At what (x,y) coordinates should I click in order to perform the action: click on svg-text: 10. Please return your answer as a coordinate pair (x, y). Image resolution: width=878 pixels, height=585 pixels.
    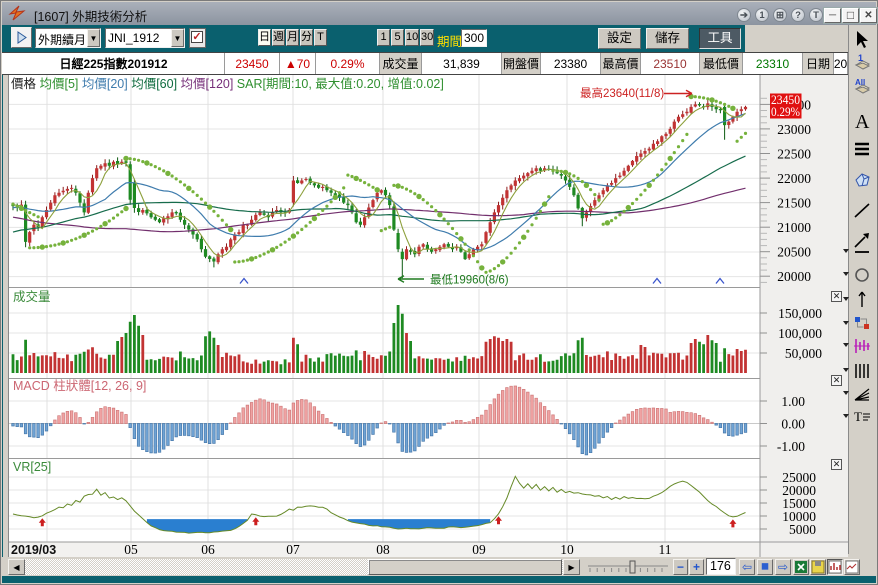
    Looking at the image, I should click on (567, 549).